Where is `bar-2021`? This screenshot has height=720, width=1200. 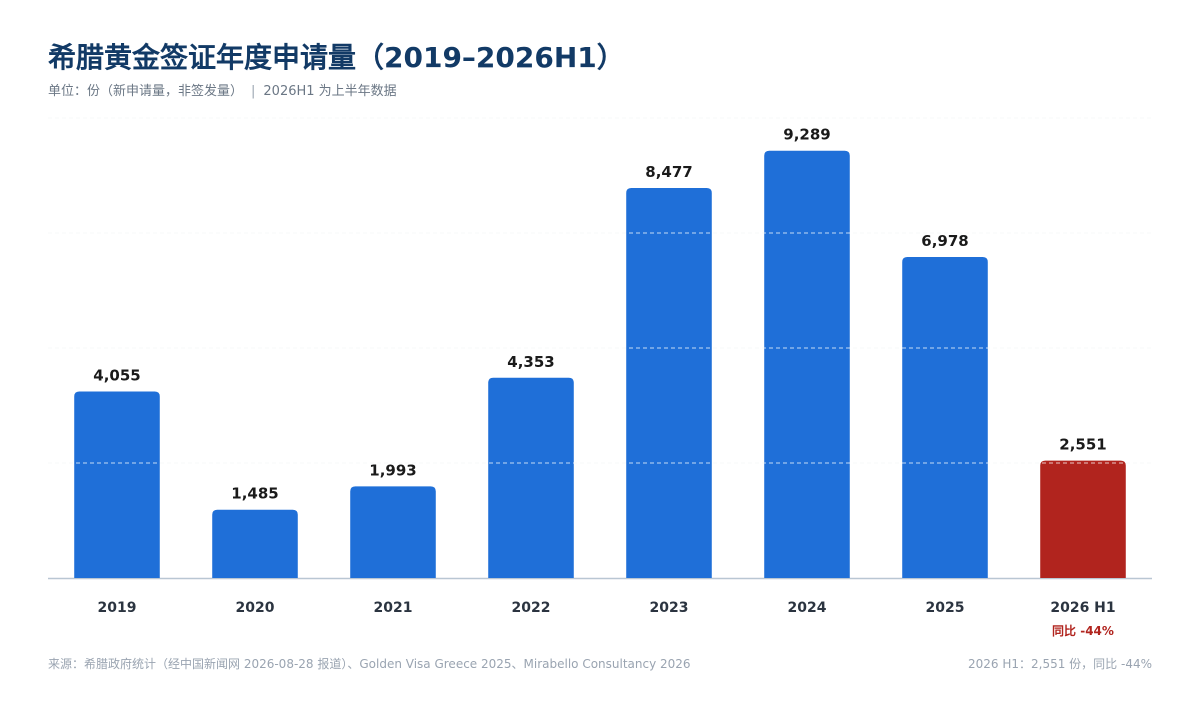
bar-2021 is located at coordinates (393, 532).